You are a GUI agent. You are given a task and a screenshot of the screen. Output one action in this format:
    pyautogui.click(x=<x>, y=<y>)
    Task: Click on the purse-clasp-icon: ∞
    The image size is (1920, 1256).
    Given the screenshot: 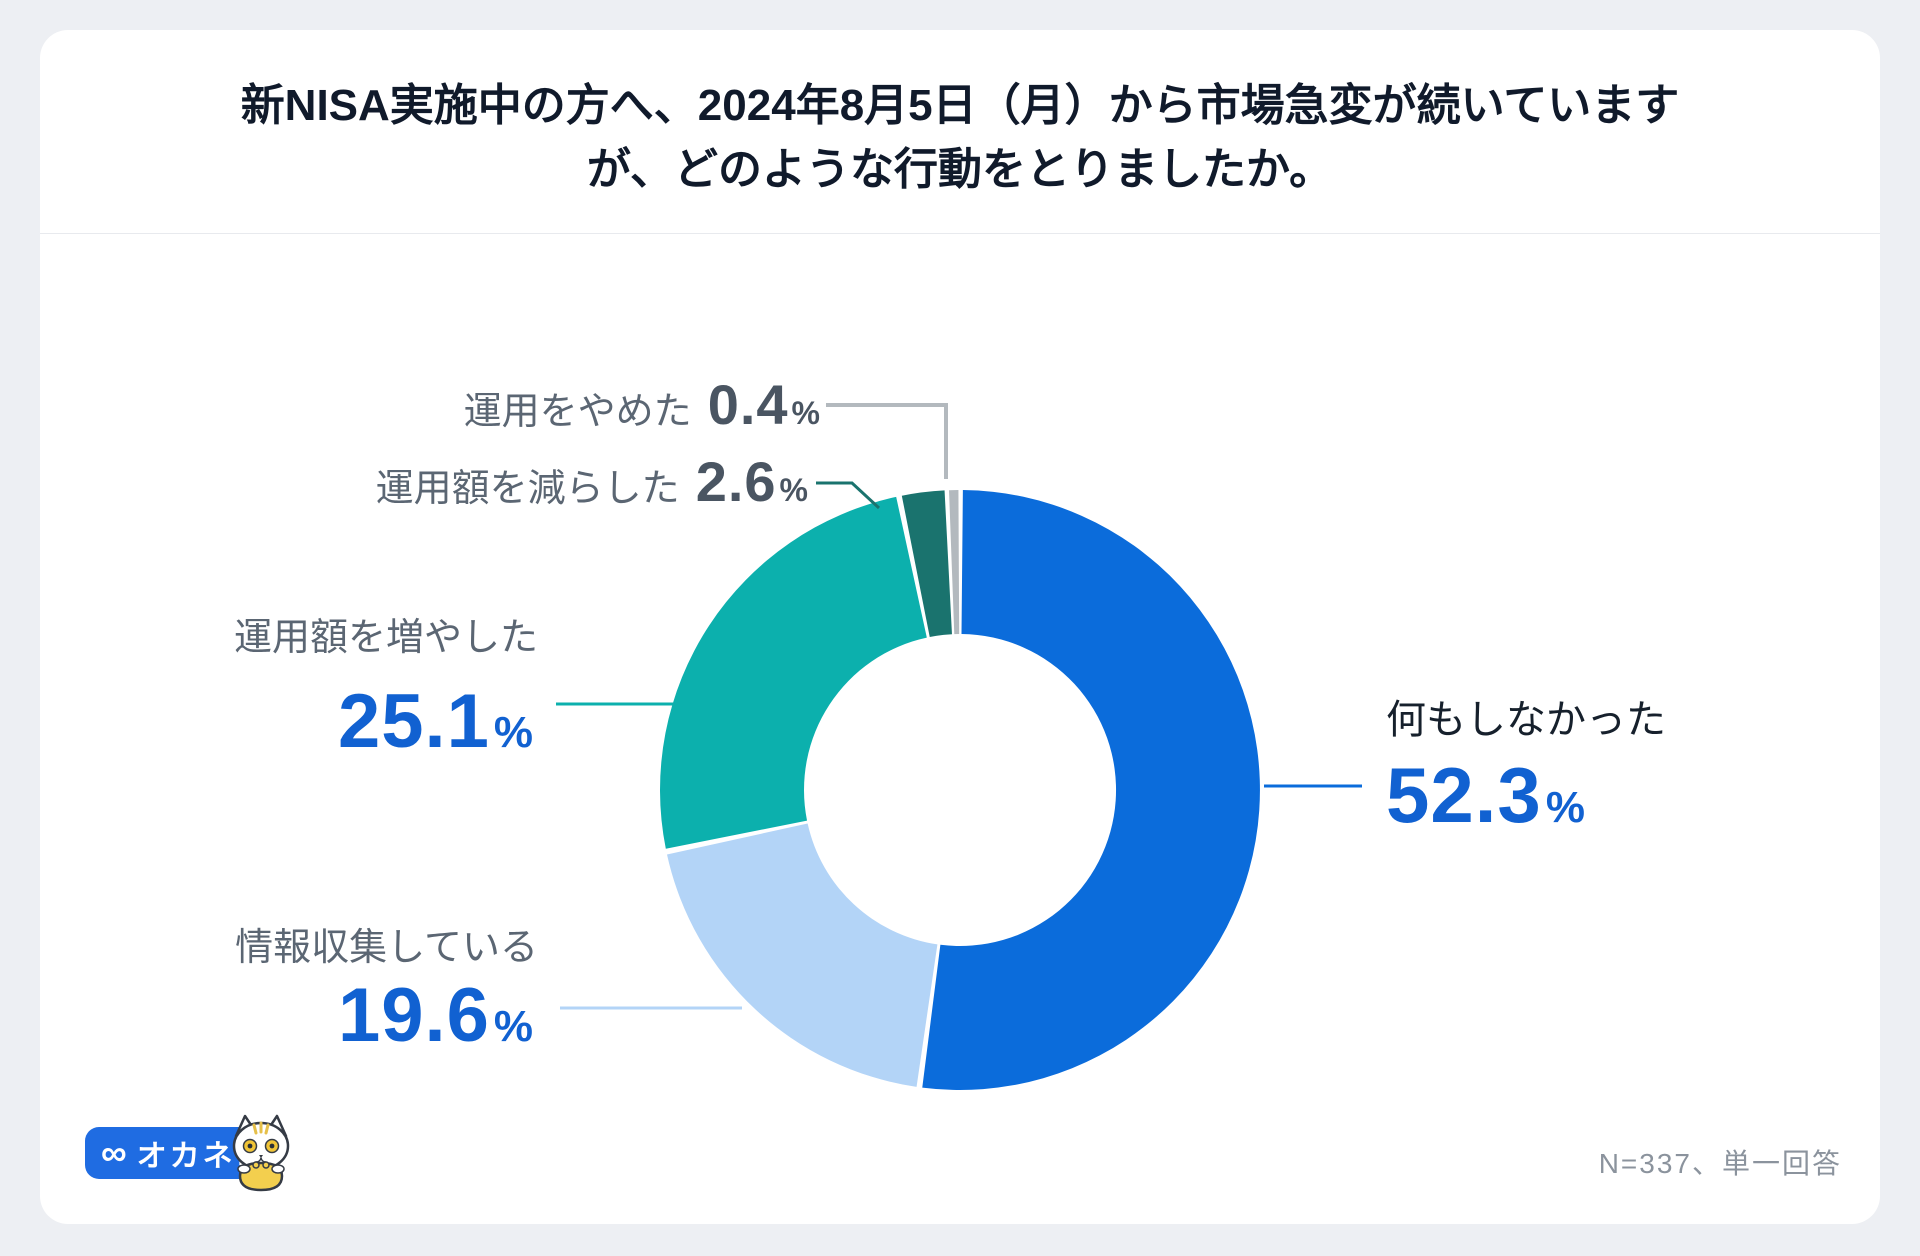 What is the action you would take?
    pyautogui.click(x=114, y=1152)
    